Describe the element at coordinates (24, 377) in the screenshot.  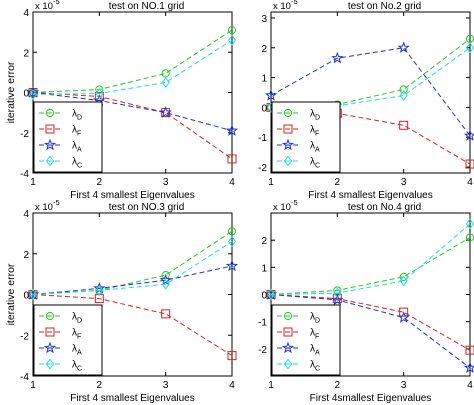
I see `y-tick-label: -4` at that location.